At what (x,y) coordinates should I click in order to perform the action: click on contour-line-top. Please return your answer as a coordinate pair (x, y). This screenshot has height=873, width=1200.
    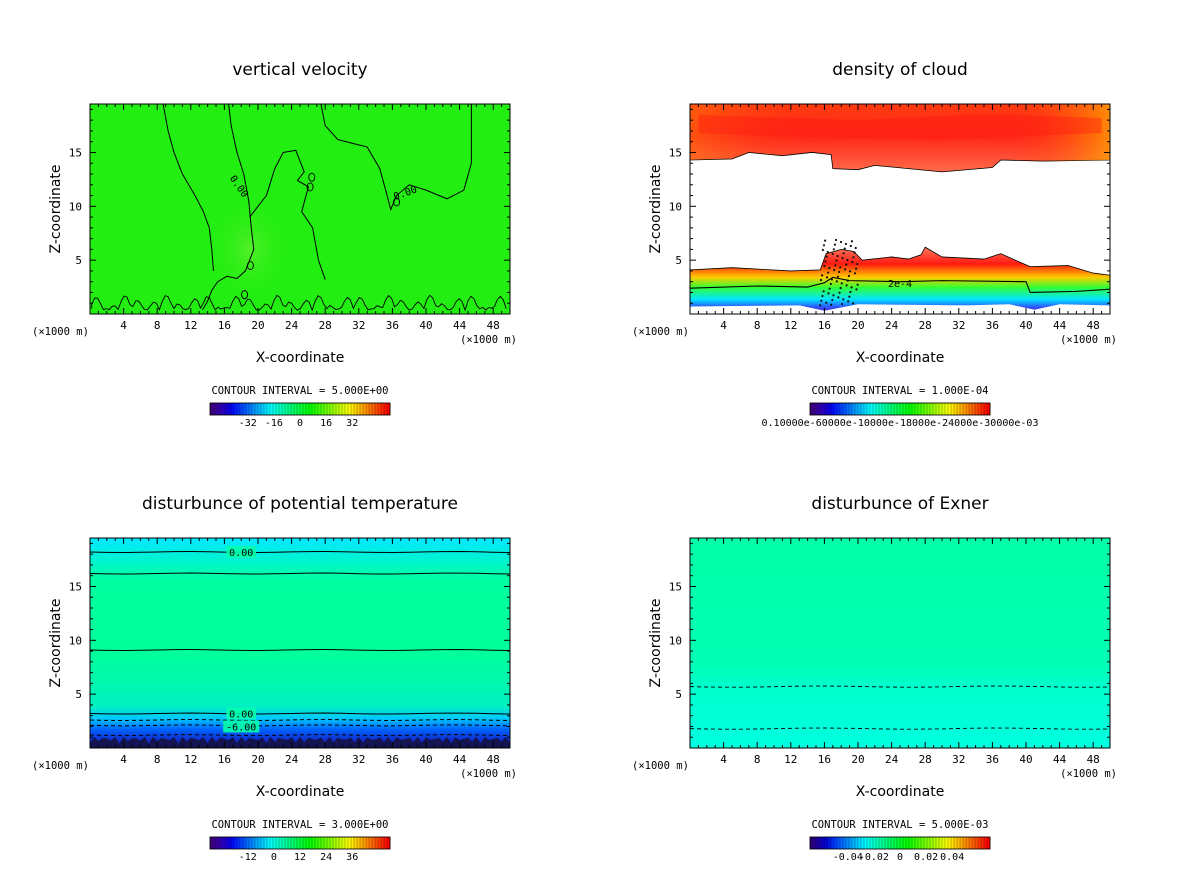
    Looking at the image, I should click on (300, 552).